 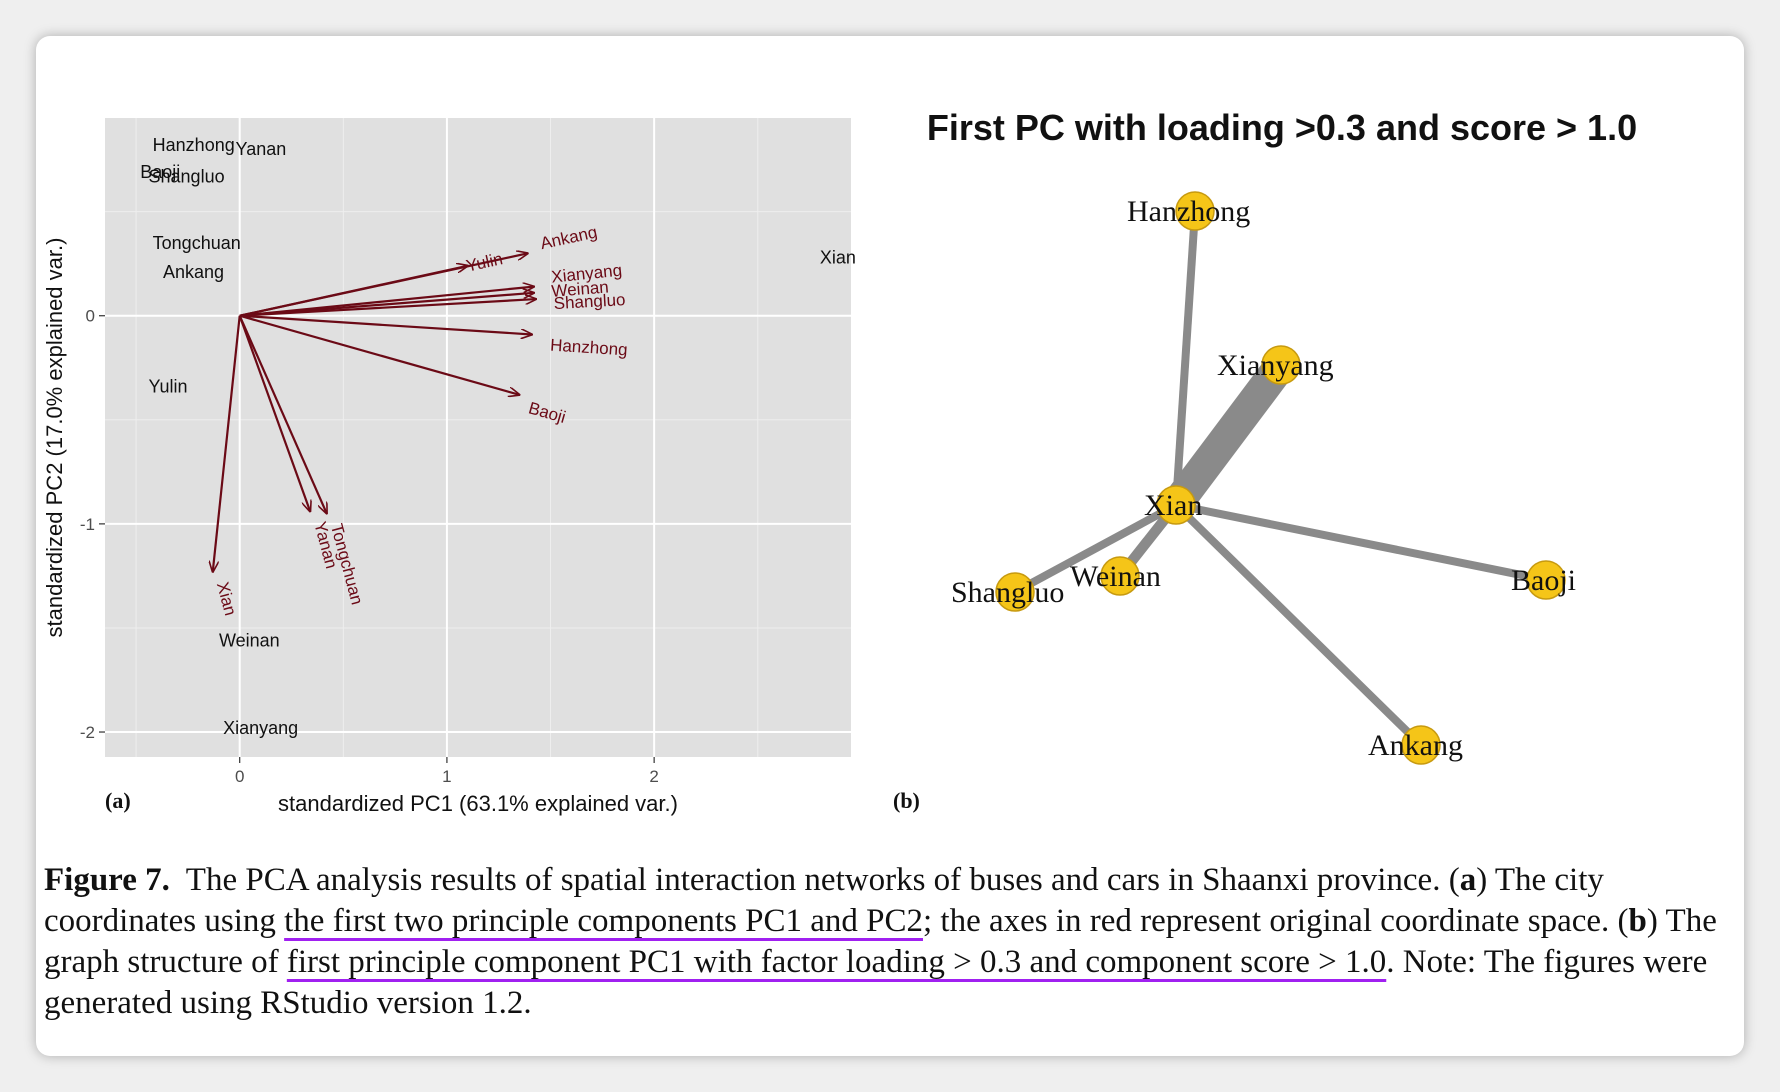 What do you see at coordinates (118, 800) in the screenshot?
I see `panel-a-label: (a)` at bounding box center [118, 800].